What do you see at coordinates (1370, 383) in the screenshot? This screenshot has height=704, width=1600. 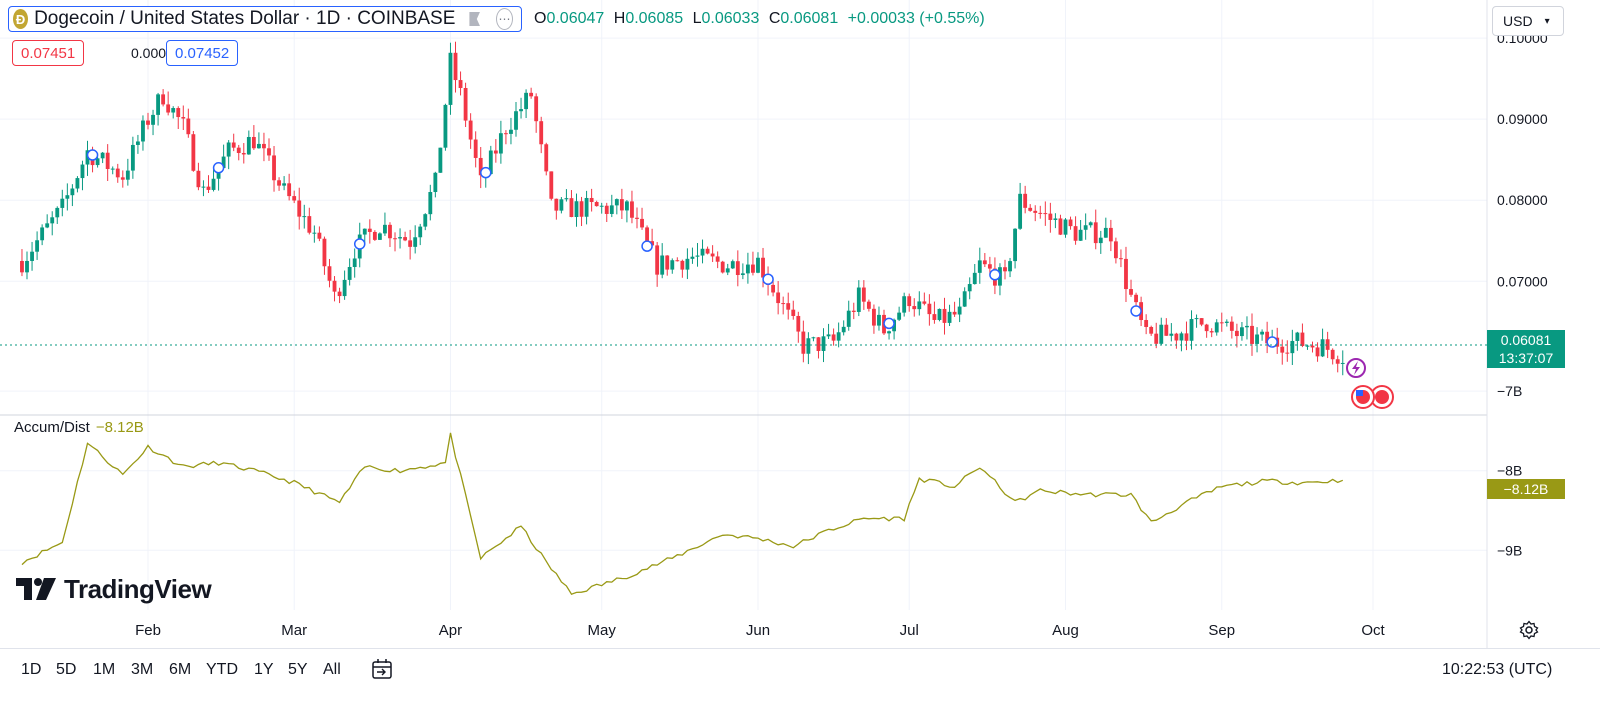 I see `future-events` at bounding box center [1370, 383].